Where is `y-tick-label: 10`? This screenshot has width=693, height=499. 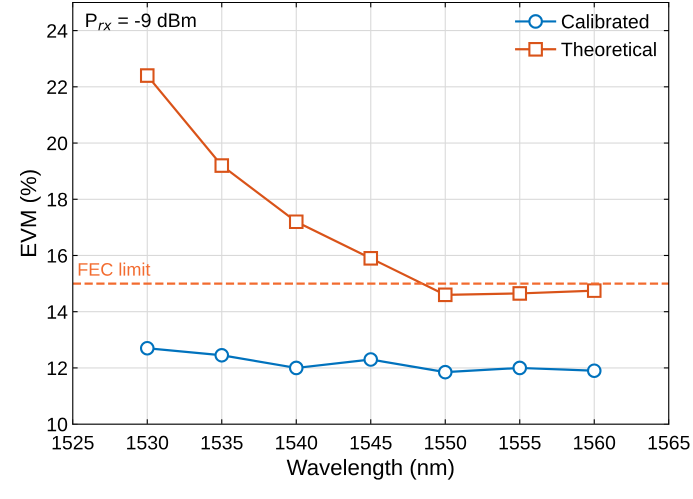
y-tick-label: 10 is located at coordinates (58, 425).